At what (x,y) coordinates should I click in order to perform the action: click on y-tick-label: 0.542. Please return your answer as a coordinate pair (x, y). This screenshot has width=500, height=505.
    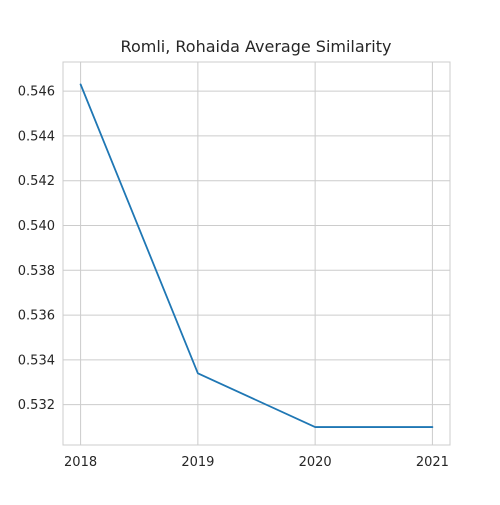
    Looking at the image, I should click on (36, 181).